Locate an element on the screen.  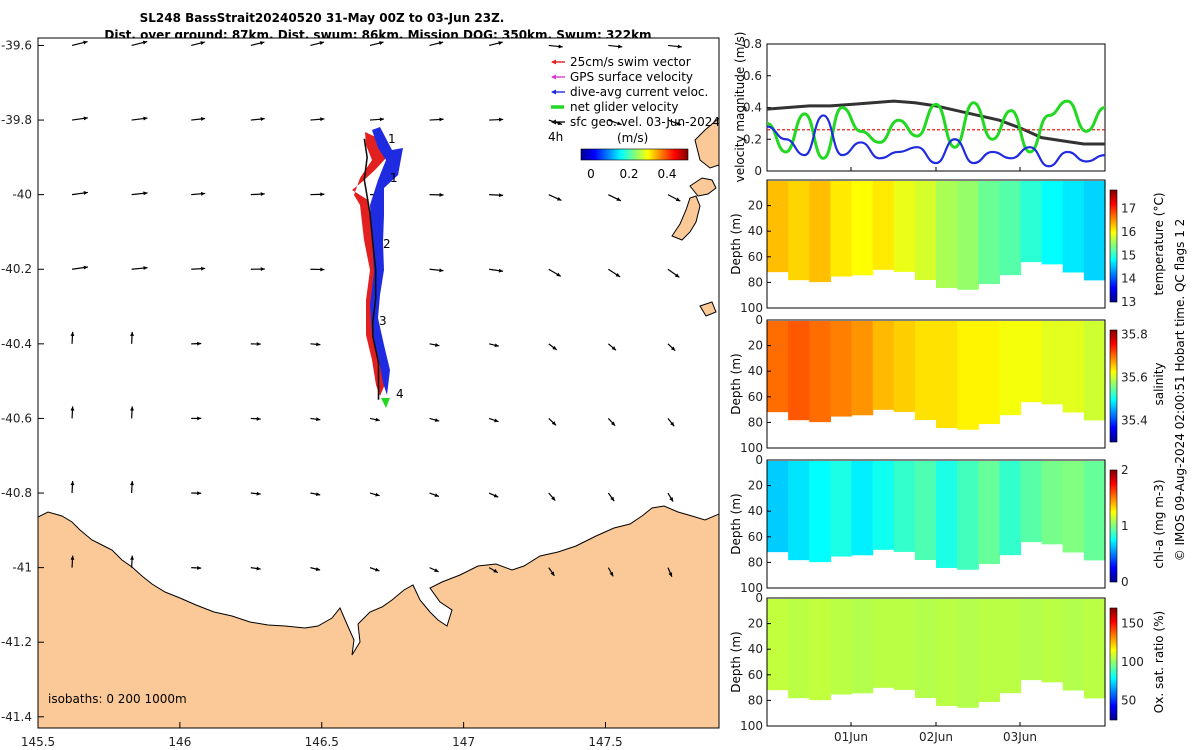
speed-colorbar is located at coordinates (634, 154).